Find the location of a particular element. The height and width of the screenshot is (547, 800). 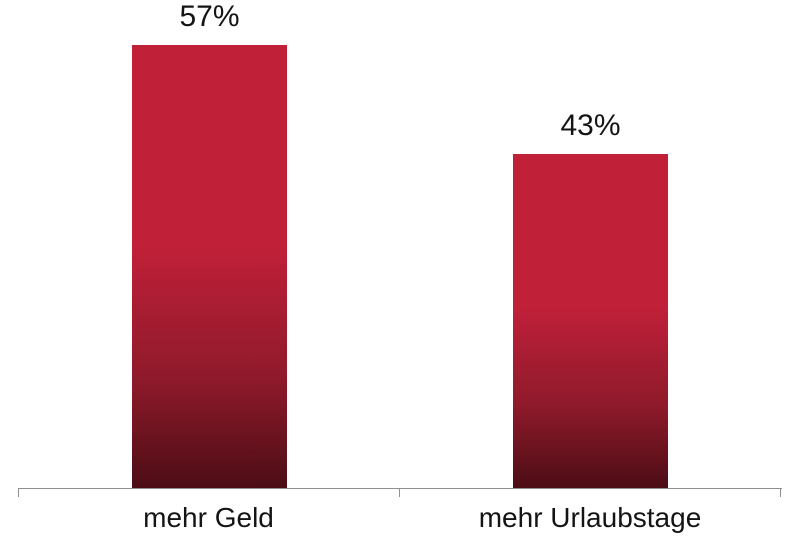

category-label-mehr-geld: mehr Geld is located at coordinates (208, 517).